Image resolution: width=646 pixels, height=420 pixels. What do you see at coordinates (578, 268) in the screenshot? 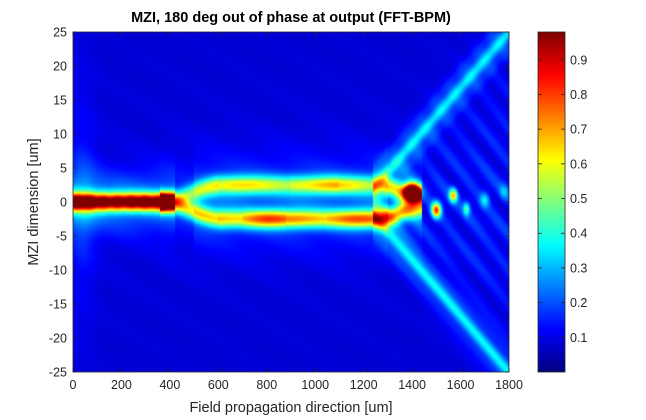
I see `colorbar-tick-label: 0.3` at bounding box center [578, 268].